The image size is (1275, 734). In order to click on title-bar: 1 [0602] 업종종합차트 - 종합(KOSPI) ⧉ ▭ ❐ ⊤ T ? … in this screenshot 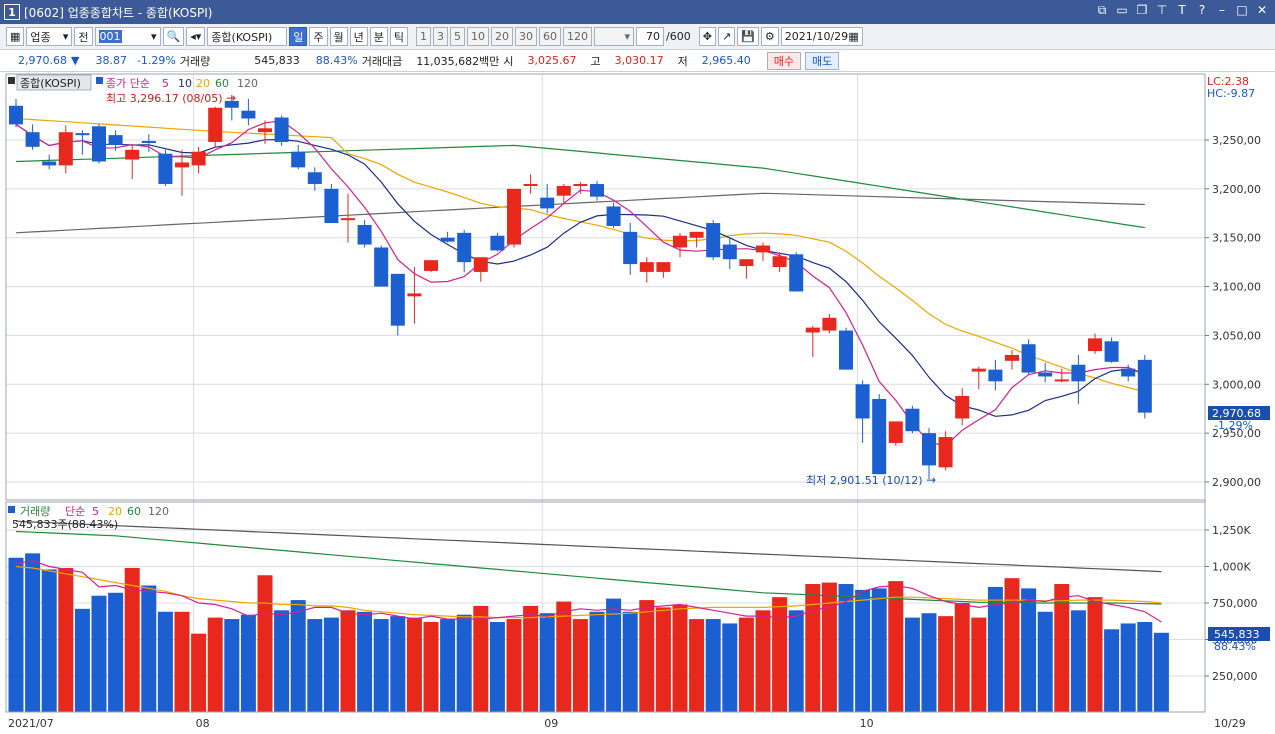, I will do `click(637, 12)`.